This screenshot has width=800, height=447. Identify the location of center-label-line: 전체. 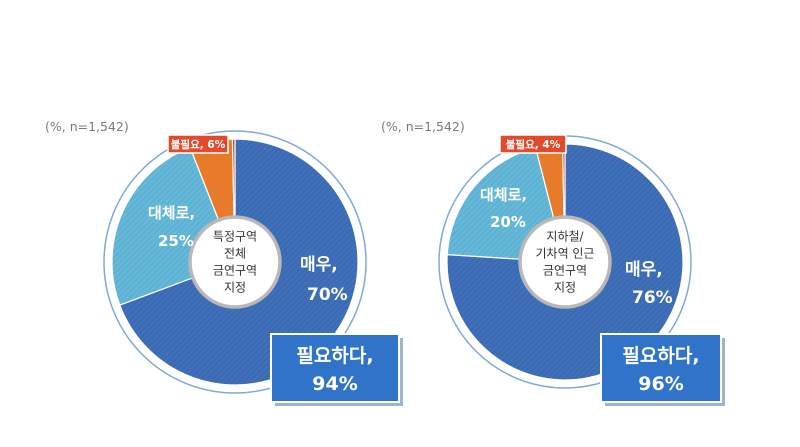
(235, 254).